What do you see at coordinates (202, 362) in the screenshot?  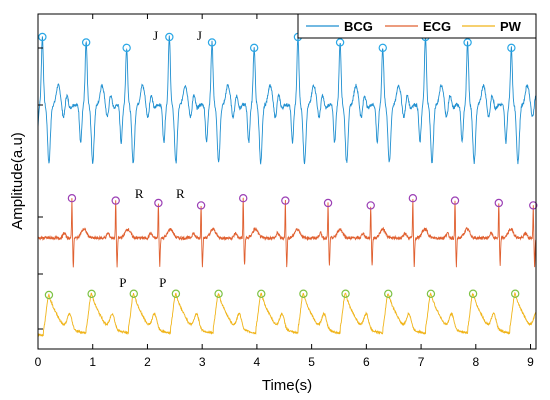 I see `x-tick-label-3: 3` at bounding box center [202, 362].